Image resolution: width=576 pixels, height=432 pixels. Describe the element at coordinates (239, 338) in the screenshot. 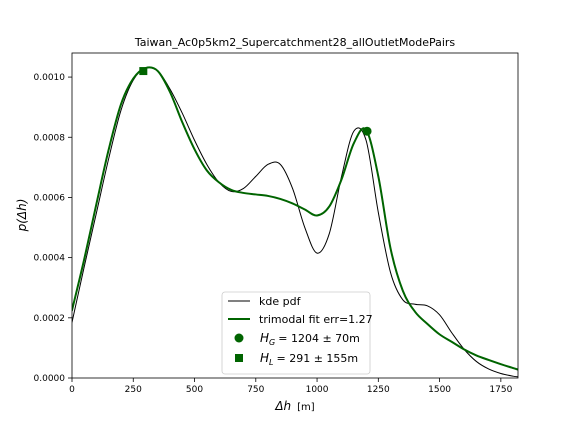

I see `legend-hg-marker` at that location.